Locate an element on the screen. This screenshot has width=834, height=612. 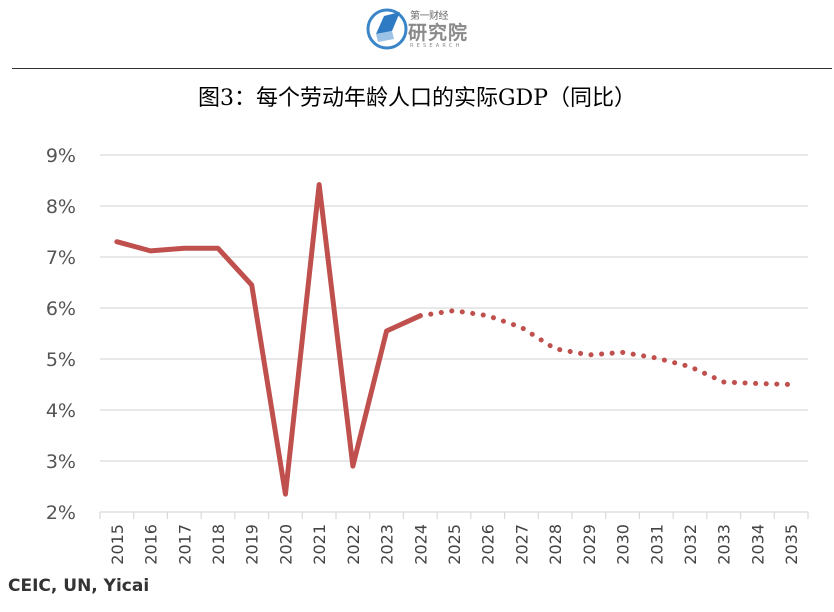
y-tick-label: 7% is located at coordinates (61, 258).